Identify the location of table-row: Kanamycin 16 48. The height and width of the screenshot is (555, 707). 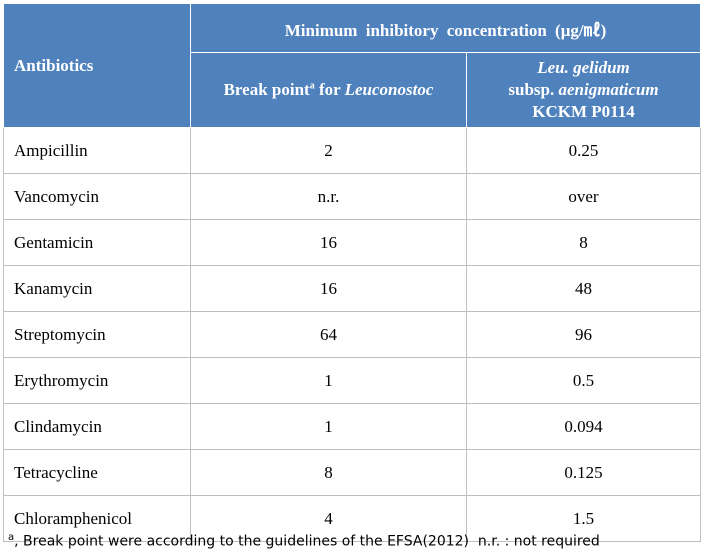
(352, 288).